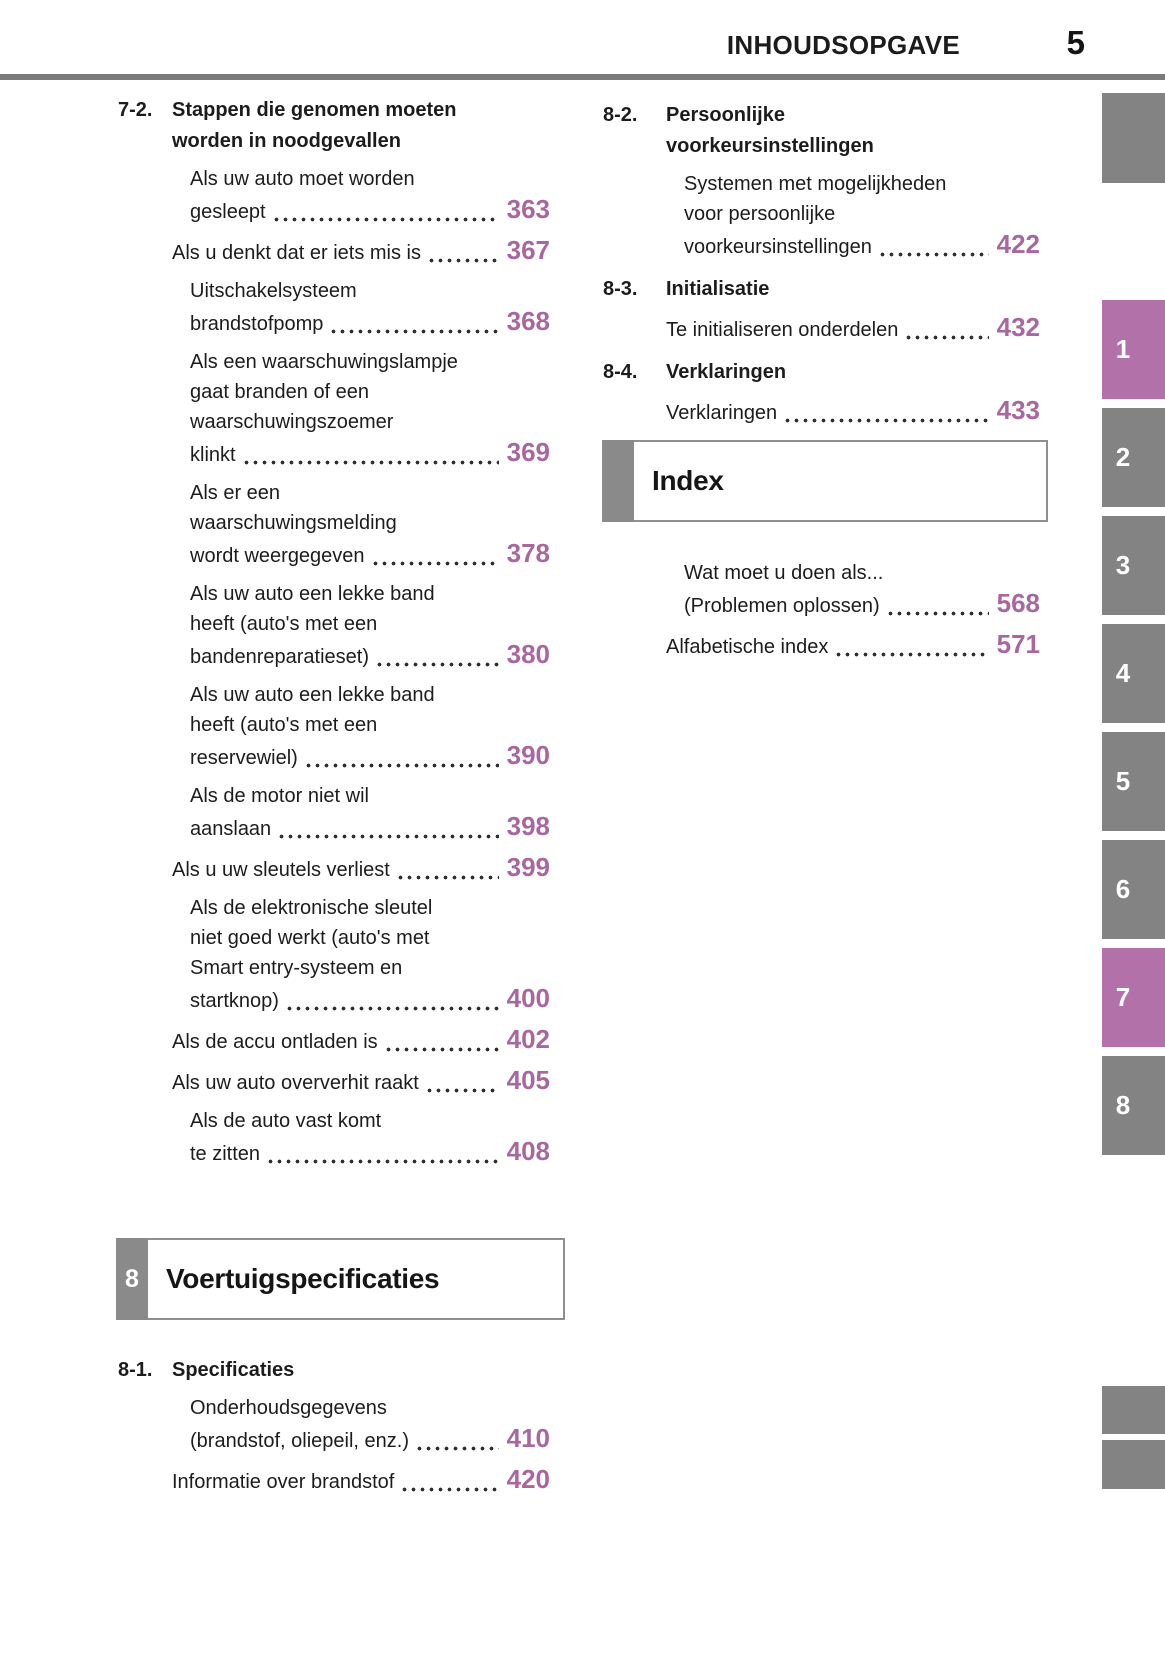  Describe the element at coordinates (233, 1370) in the screenshot. I see `section-title: Specificaties` at that location.